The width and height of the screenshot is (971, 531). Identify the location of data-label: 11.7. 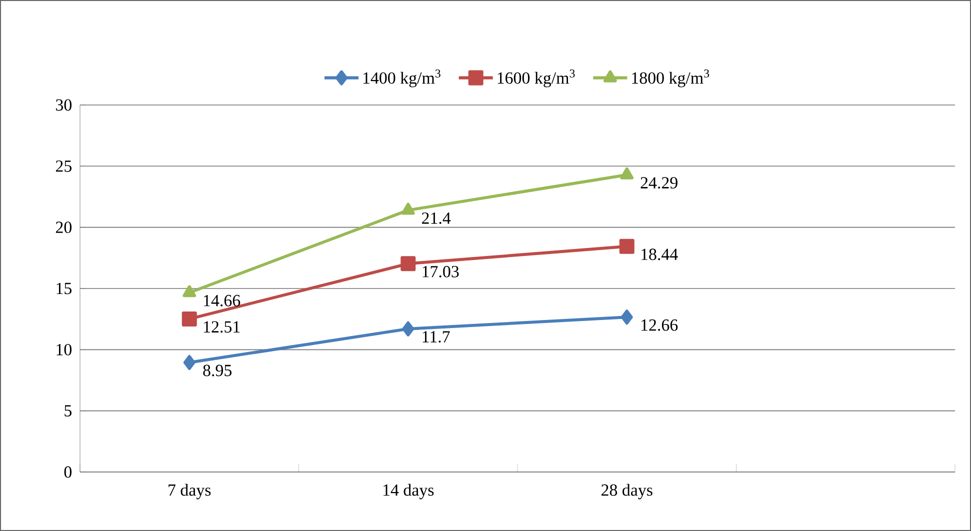
(436, 337).